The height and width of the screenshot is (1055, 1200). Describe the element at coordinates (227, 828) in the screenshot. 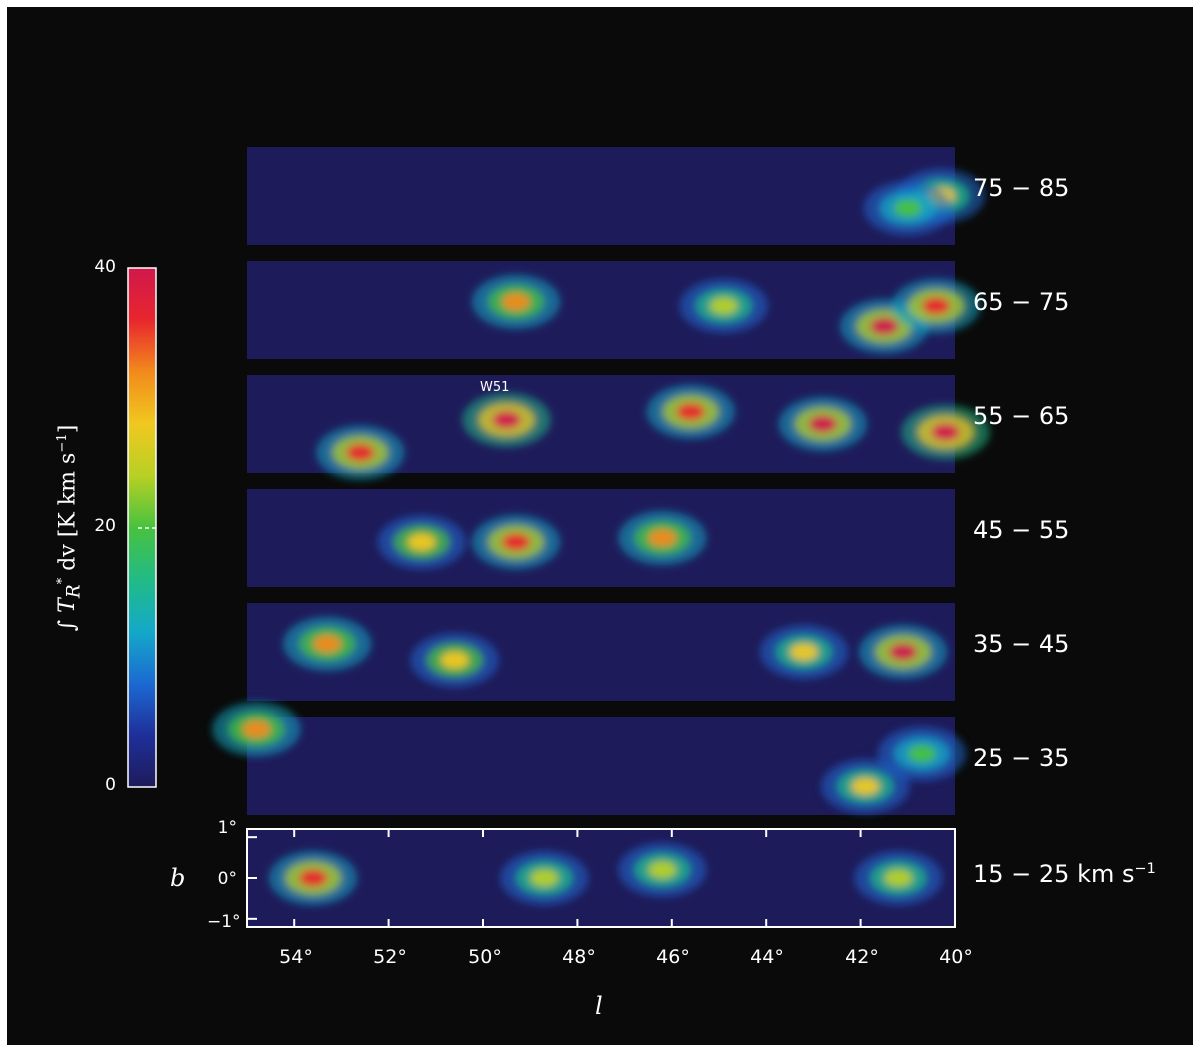

I see `b-tick-plus1: 1°` at that location.